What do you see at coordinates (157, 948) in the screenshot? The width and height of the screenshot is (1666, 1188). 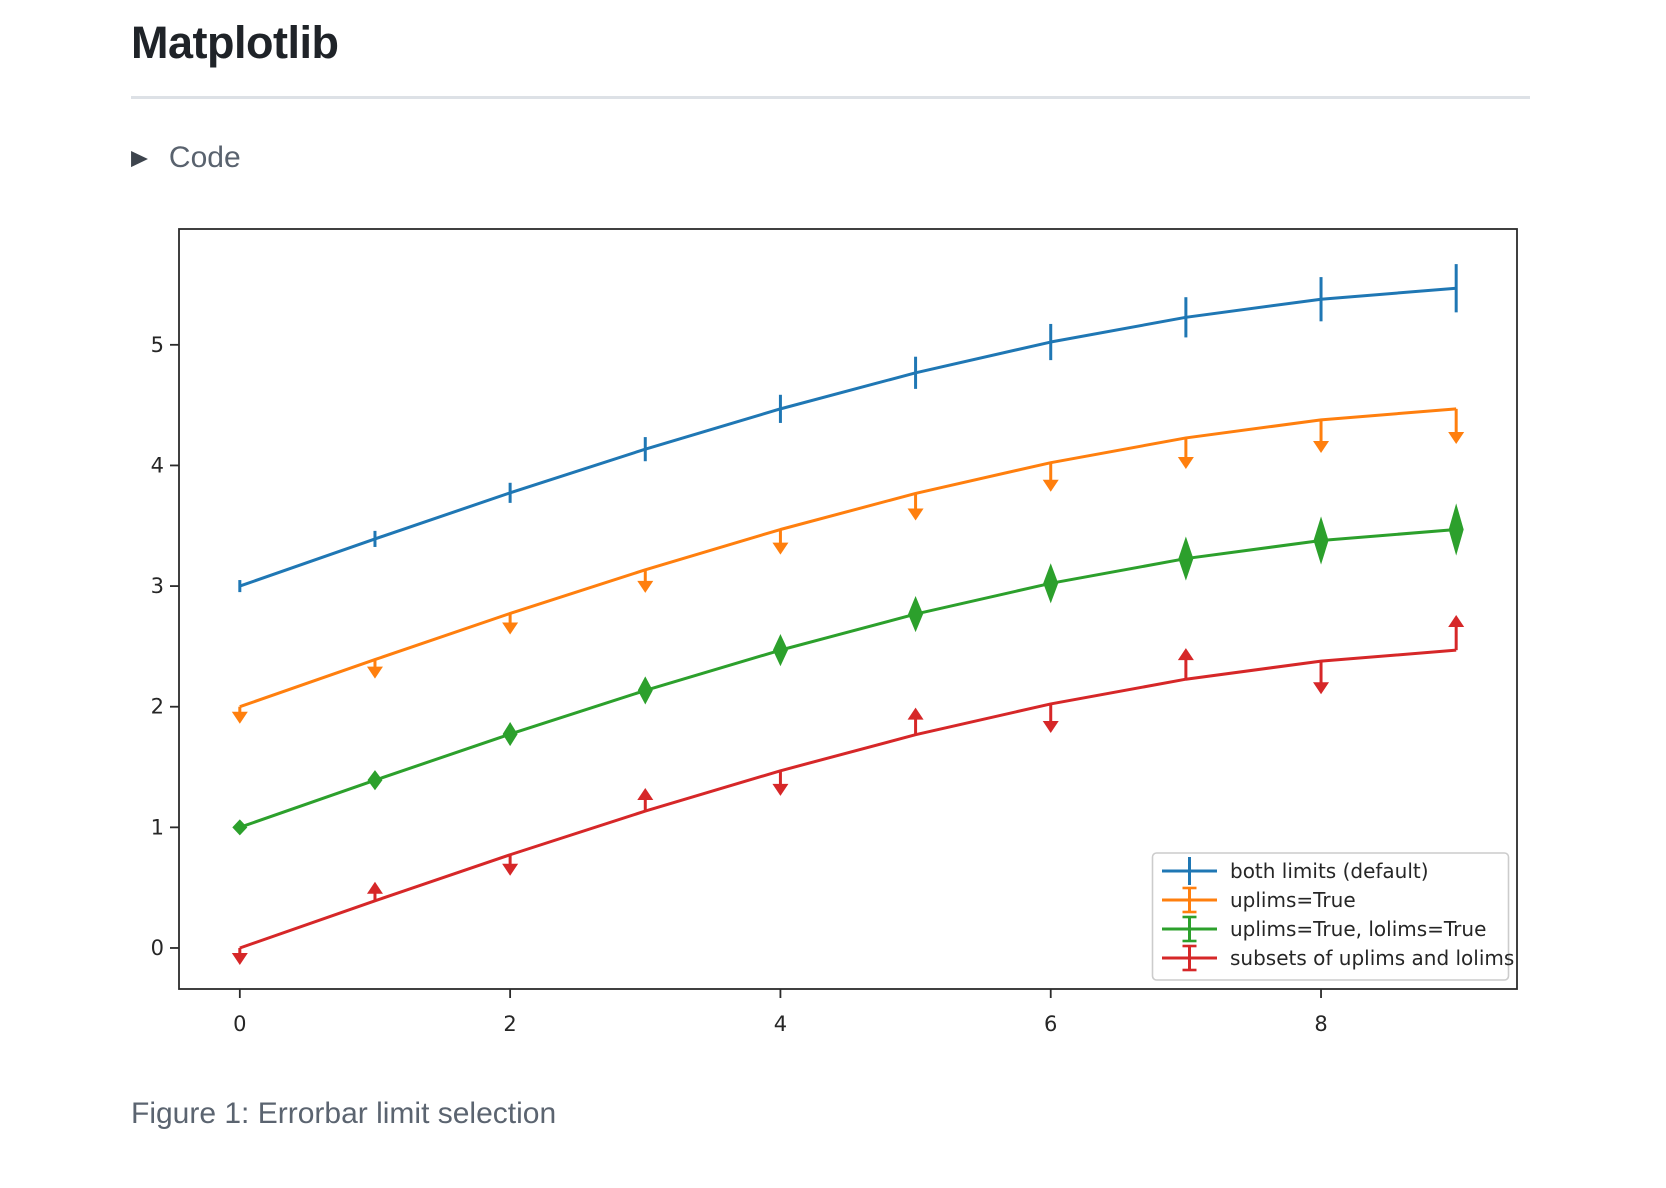 I see `y-tick-label: 0` at bounding box center [157, 948].